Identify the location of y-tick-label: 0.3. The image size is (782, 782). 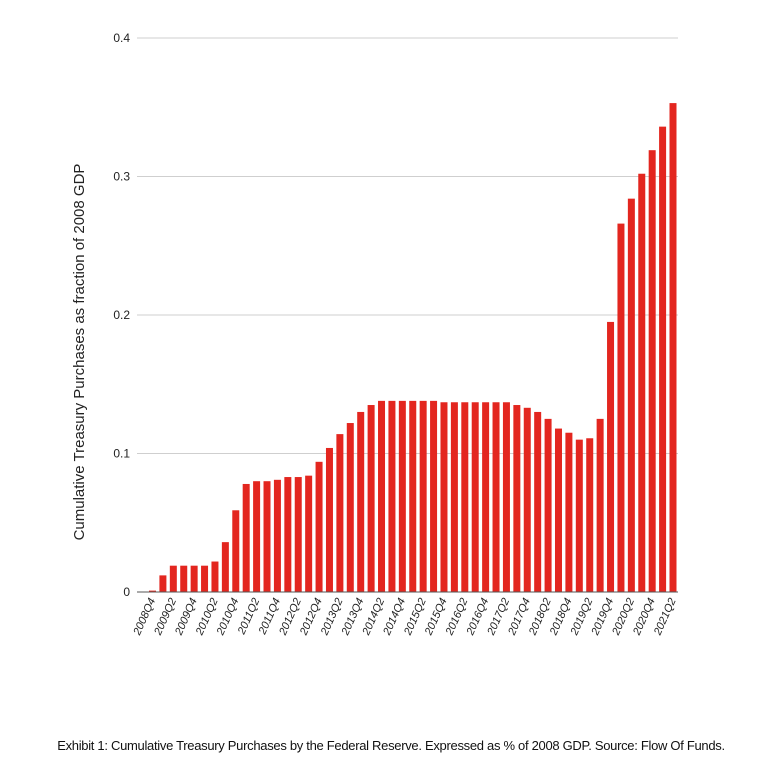
(121, 177).